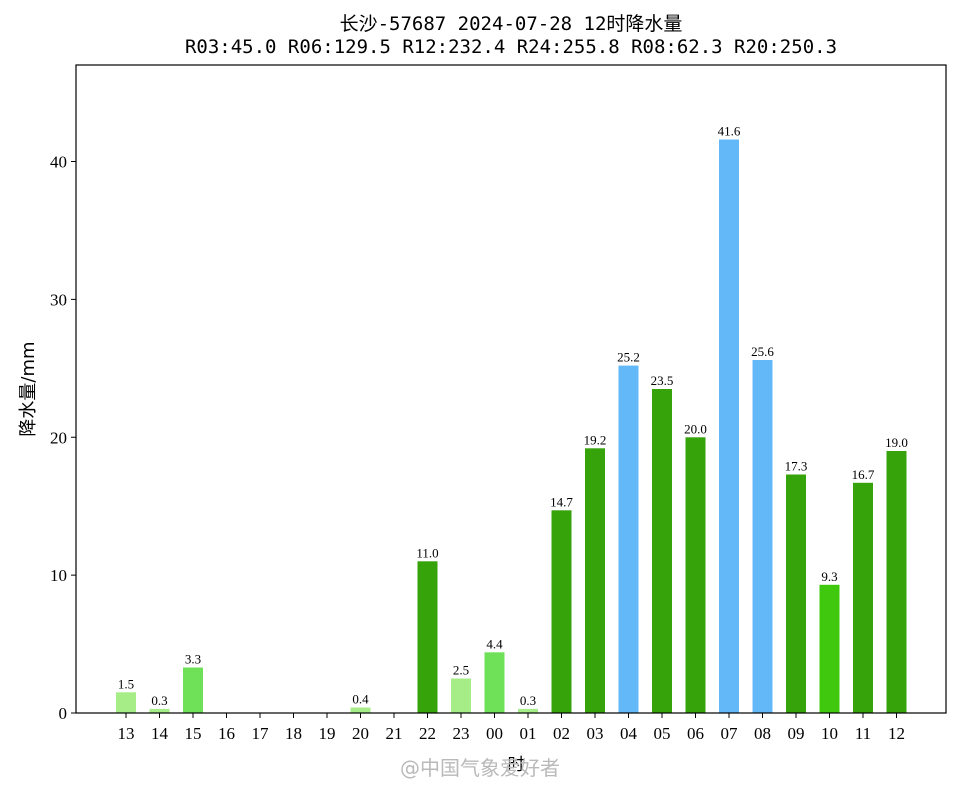  Describe the element at coordinates (480, 768) in the screenshot. I see `watermark: @中国气象爱好者` at that location.